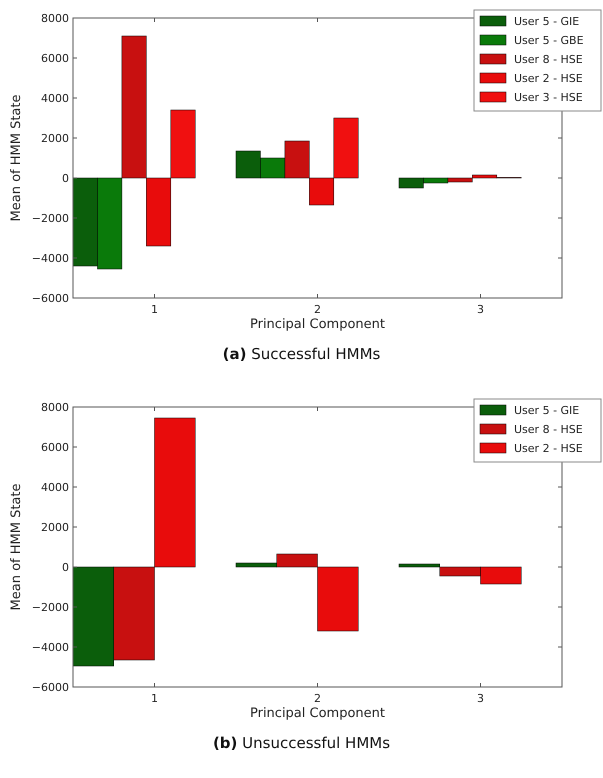  What do you see at coordinates (301, 354) in the screenshot?
I see `text: (a) Successful HMMs` at bounding box center [301, 354].